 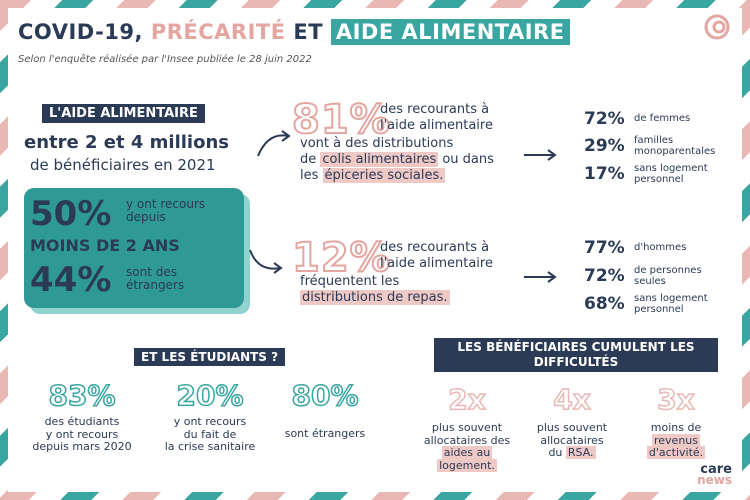 What do you see at coordinates (155, 279) in the screenshot?
I see `stat-44-text: sont des étrangers` at bounding box center [155, 279].